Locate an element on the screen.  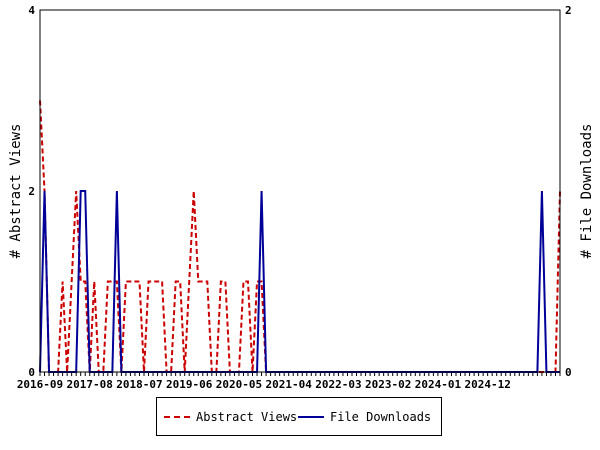
y-left-tick-1: 2 is located at coordinates (31, 191).